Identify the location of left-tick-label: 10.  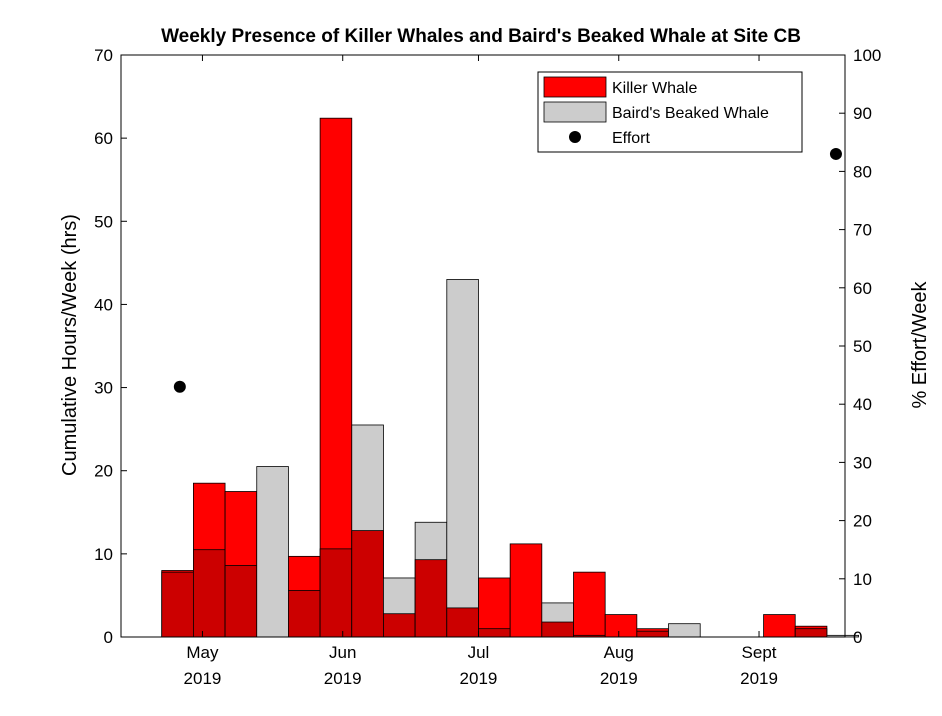
(103, 554).